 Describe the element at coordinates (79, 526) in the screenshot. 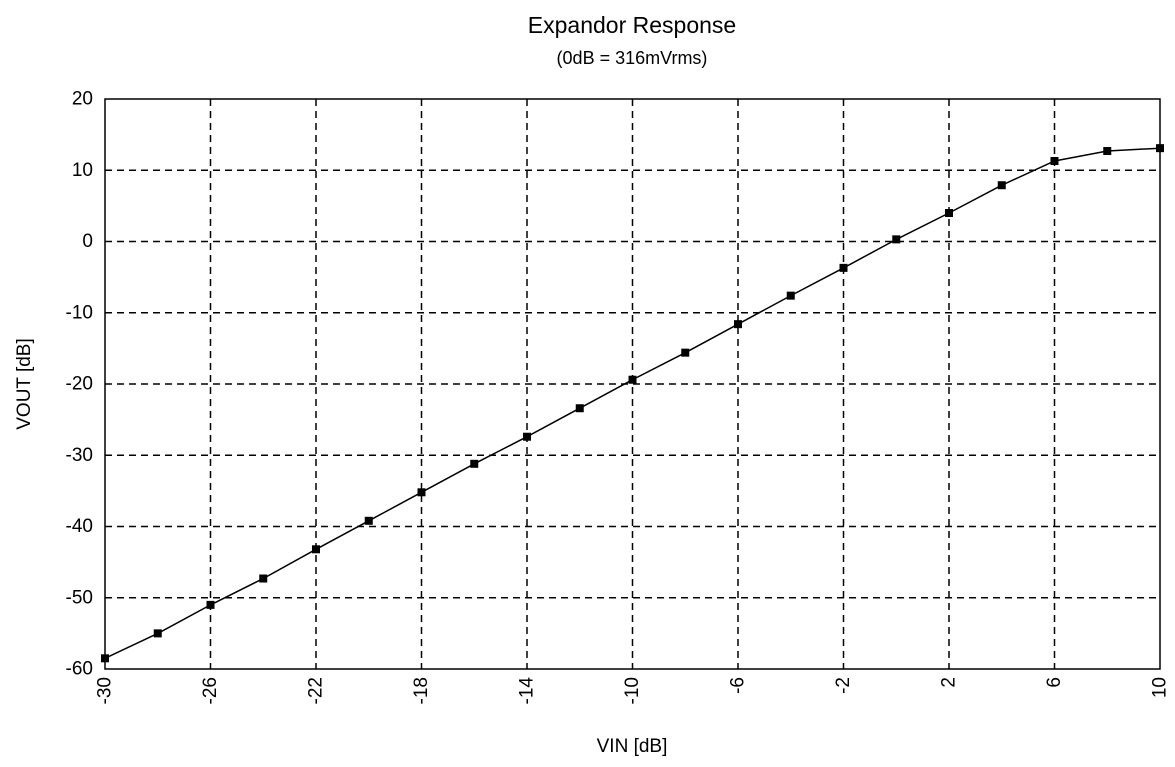

I see `y-tick-label: -40` at that location.